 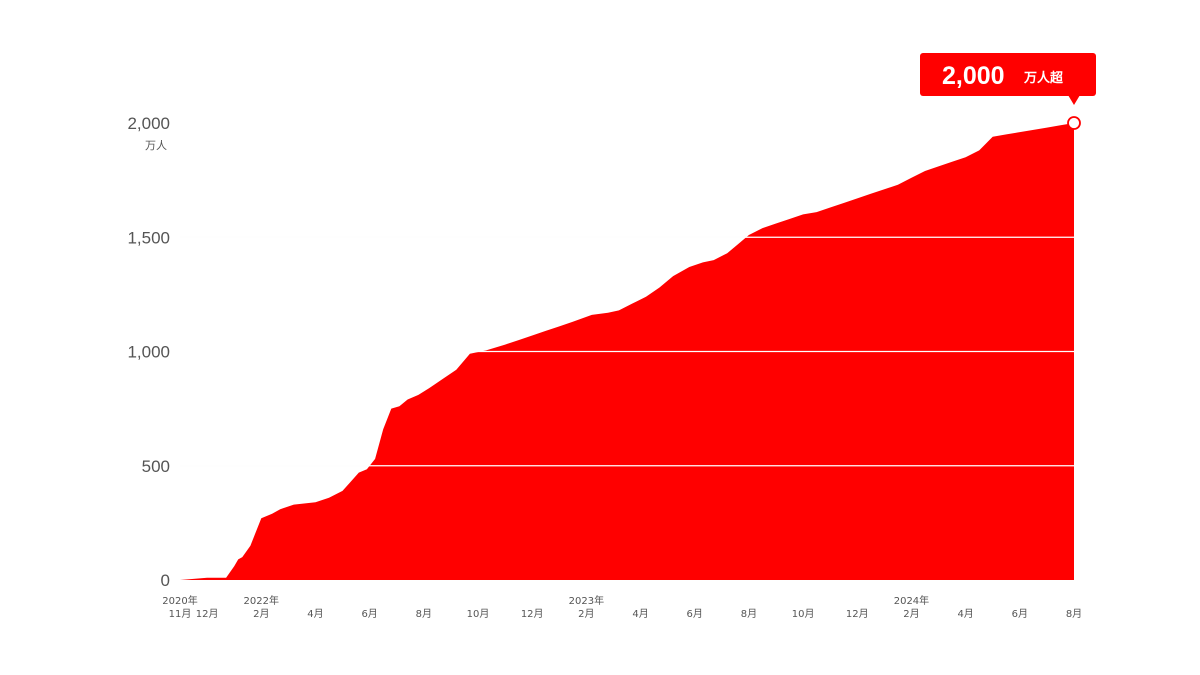 What do you see at coordinates (1008, 74) in the screenshot?
I see `callout-box` at bounding box center [1008, 74].